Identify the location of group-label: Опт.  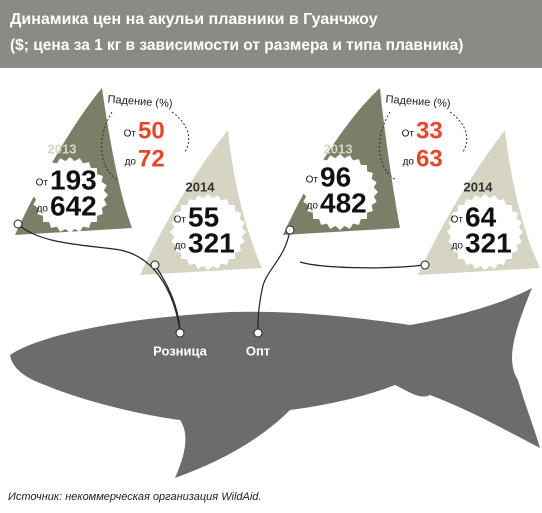
(258, 350).